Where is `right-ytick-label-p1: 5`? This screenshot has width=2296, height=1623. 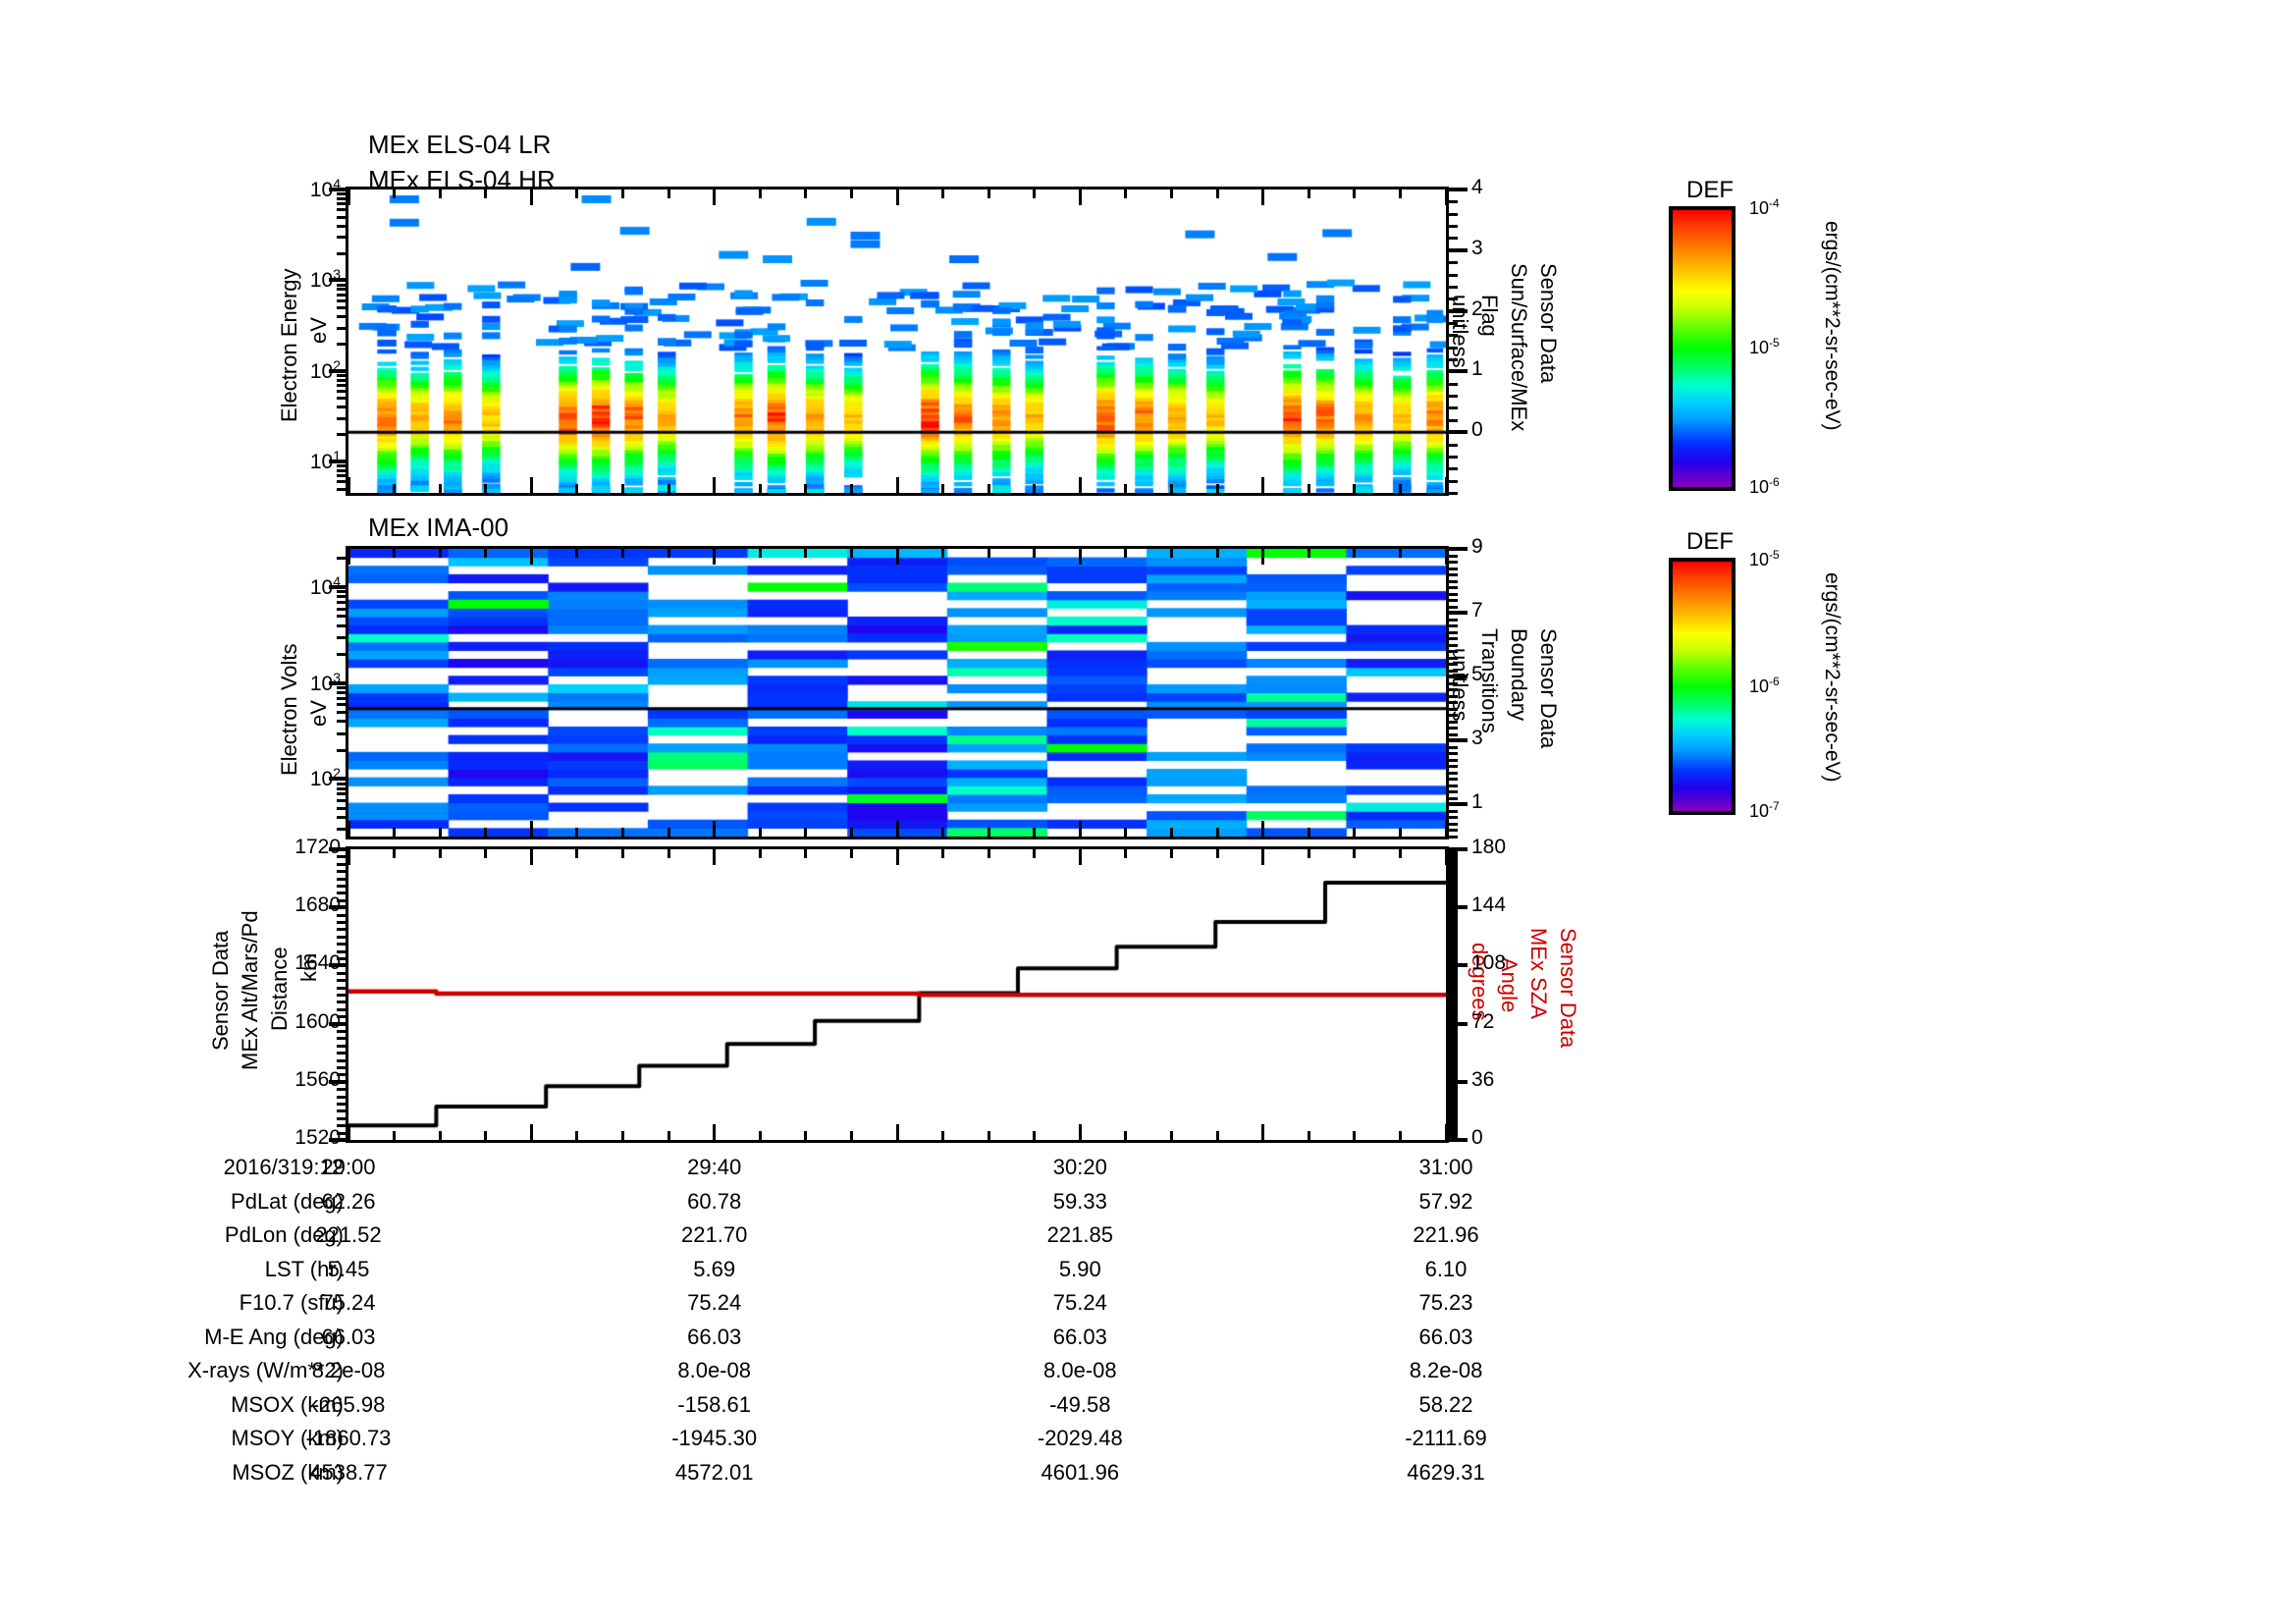 right-ytick-label-p1: 5 is located at coordinates (1477, 674).